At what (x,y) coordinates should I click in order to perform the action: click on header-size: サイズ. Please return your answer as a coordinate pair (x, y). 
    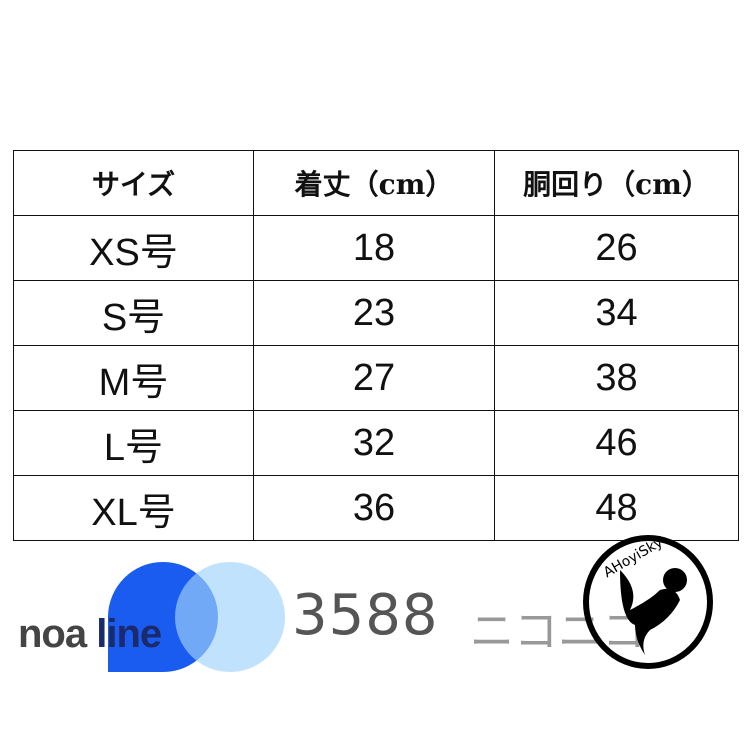
    Looking at the image, I should click on (133, 183).